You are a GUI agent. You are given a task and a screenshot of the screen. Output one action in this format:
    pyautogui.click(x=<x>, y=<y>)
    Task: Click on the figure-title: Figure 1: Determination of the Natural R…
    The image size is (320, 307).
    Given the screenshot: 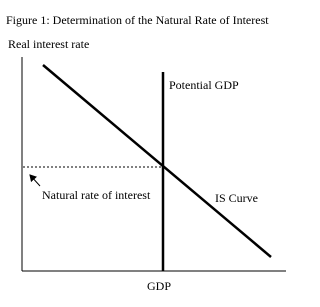 What is the action you would take?
    pyautogui.click(x=137, y=20)
    